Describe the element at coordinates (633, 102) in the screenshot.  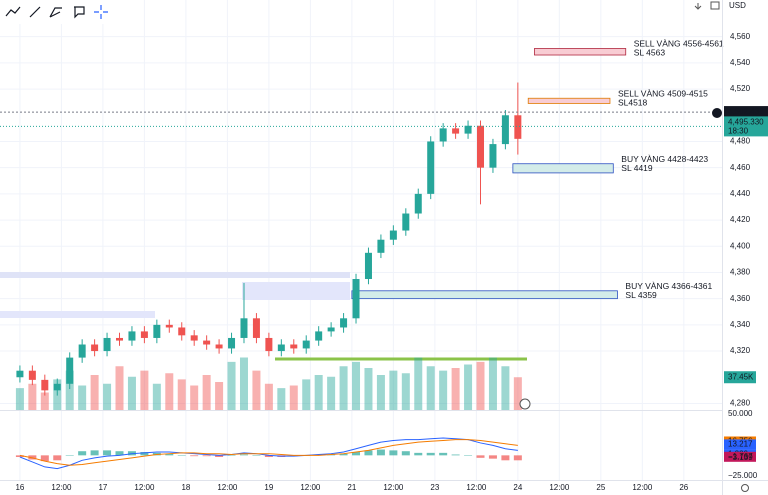
I see `zone-sl: SL4518` at that location.